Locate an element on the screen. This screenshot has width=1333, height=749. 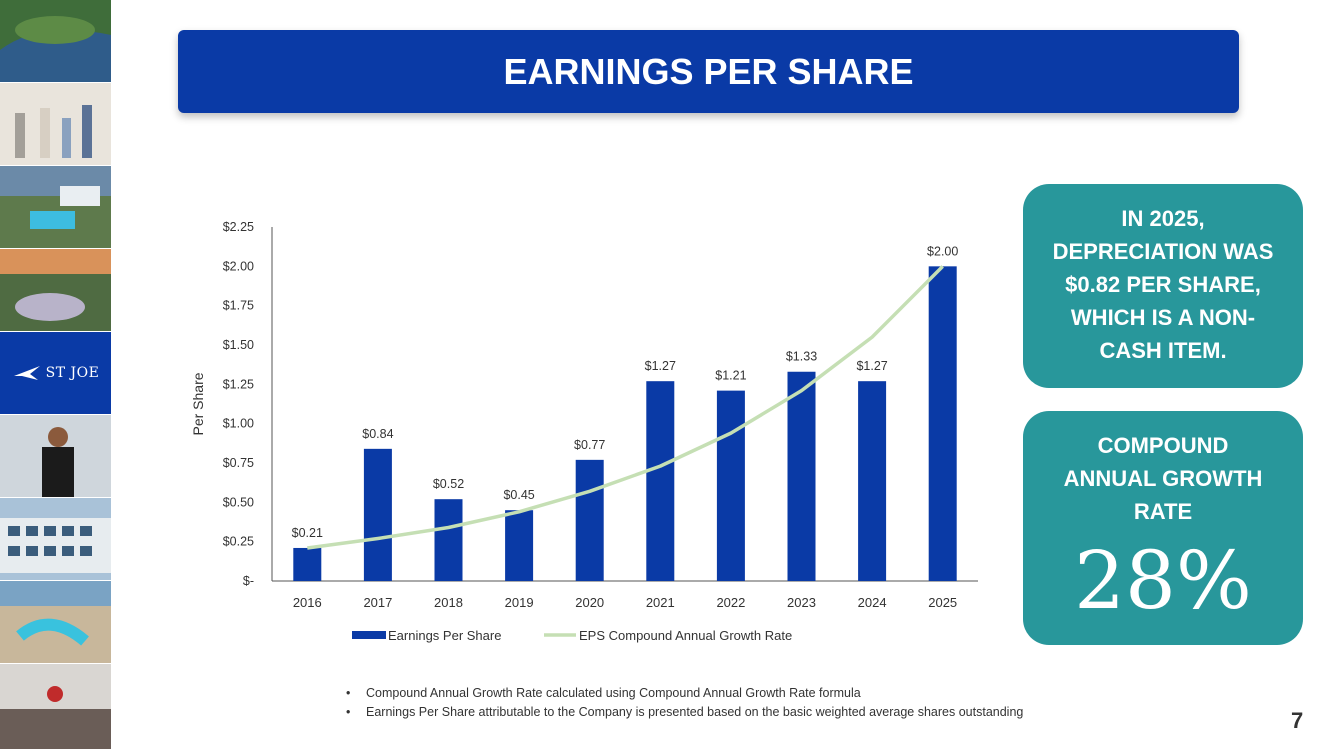
photo-staff is located at coordinates (55, 456).